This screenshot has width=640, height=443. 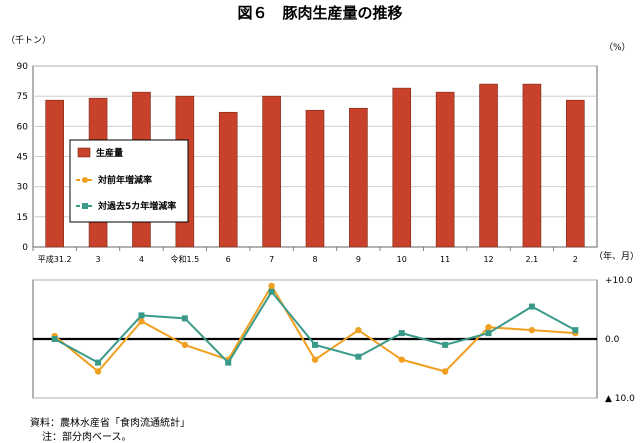 What do you see at coordinates (22, 158) in the screenshot?
I see `bar-y-tick-label: 45` at bounding box center [22, 158].